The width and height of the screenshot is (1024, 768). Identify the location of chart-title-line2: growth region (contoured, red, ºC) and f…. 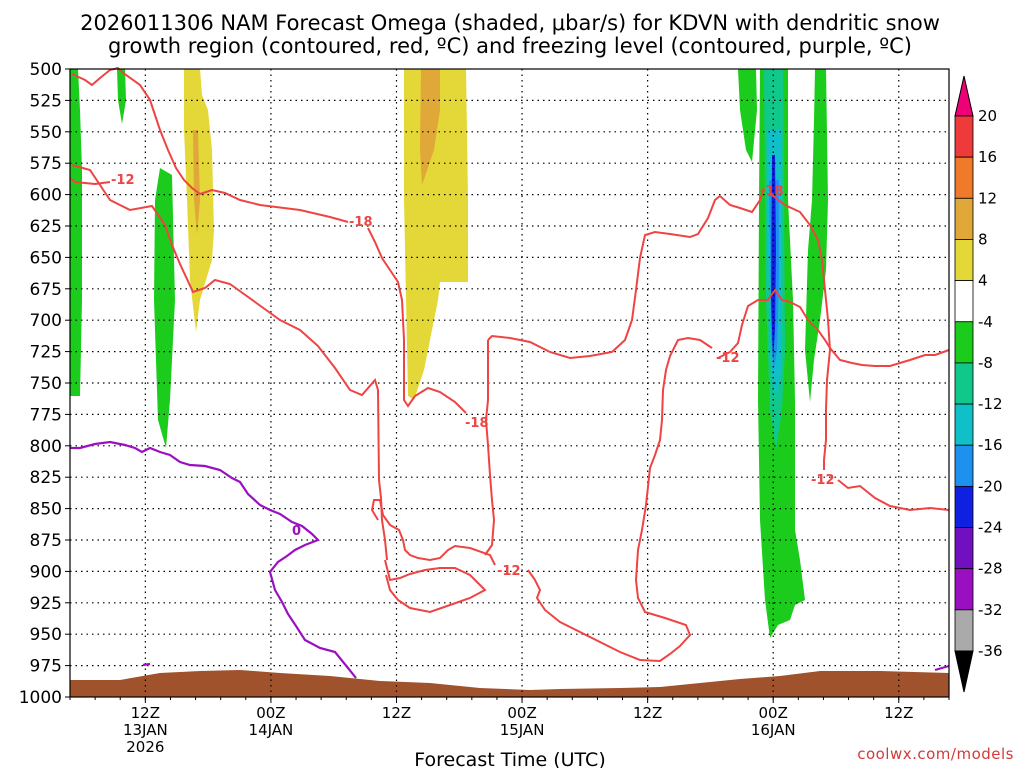
(510, 46).